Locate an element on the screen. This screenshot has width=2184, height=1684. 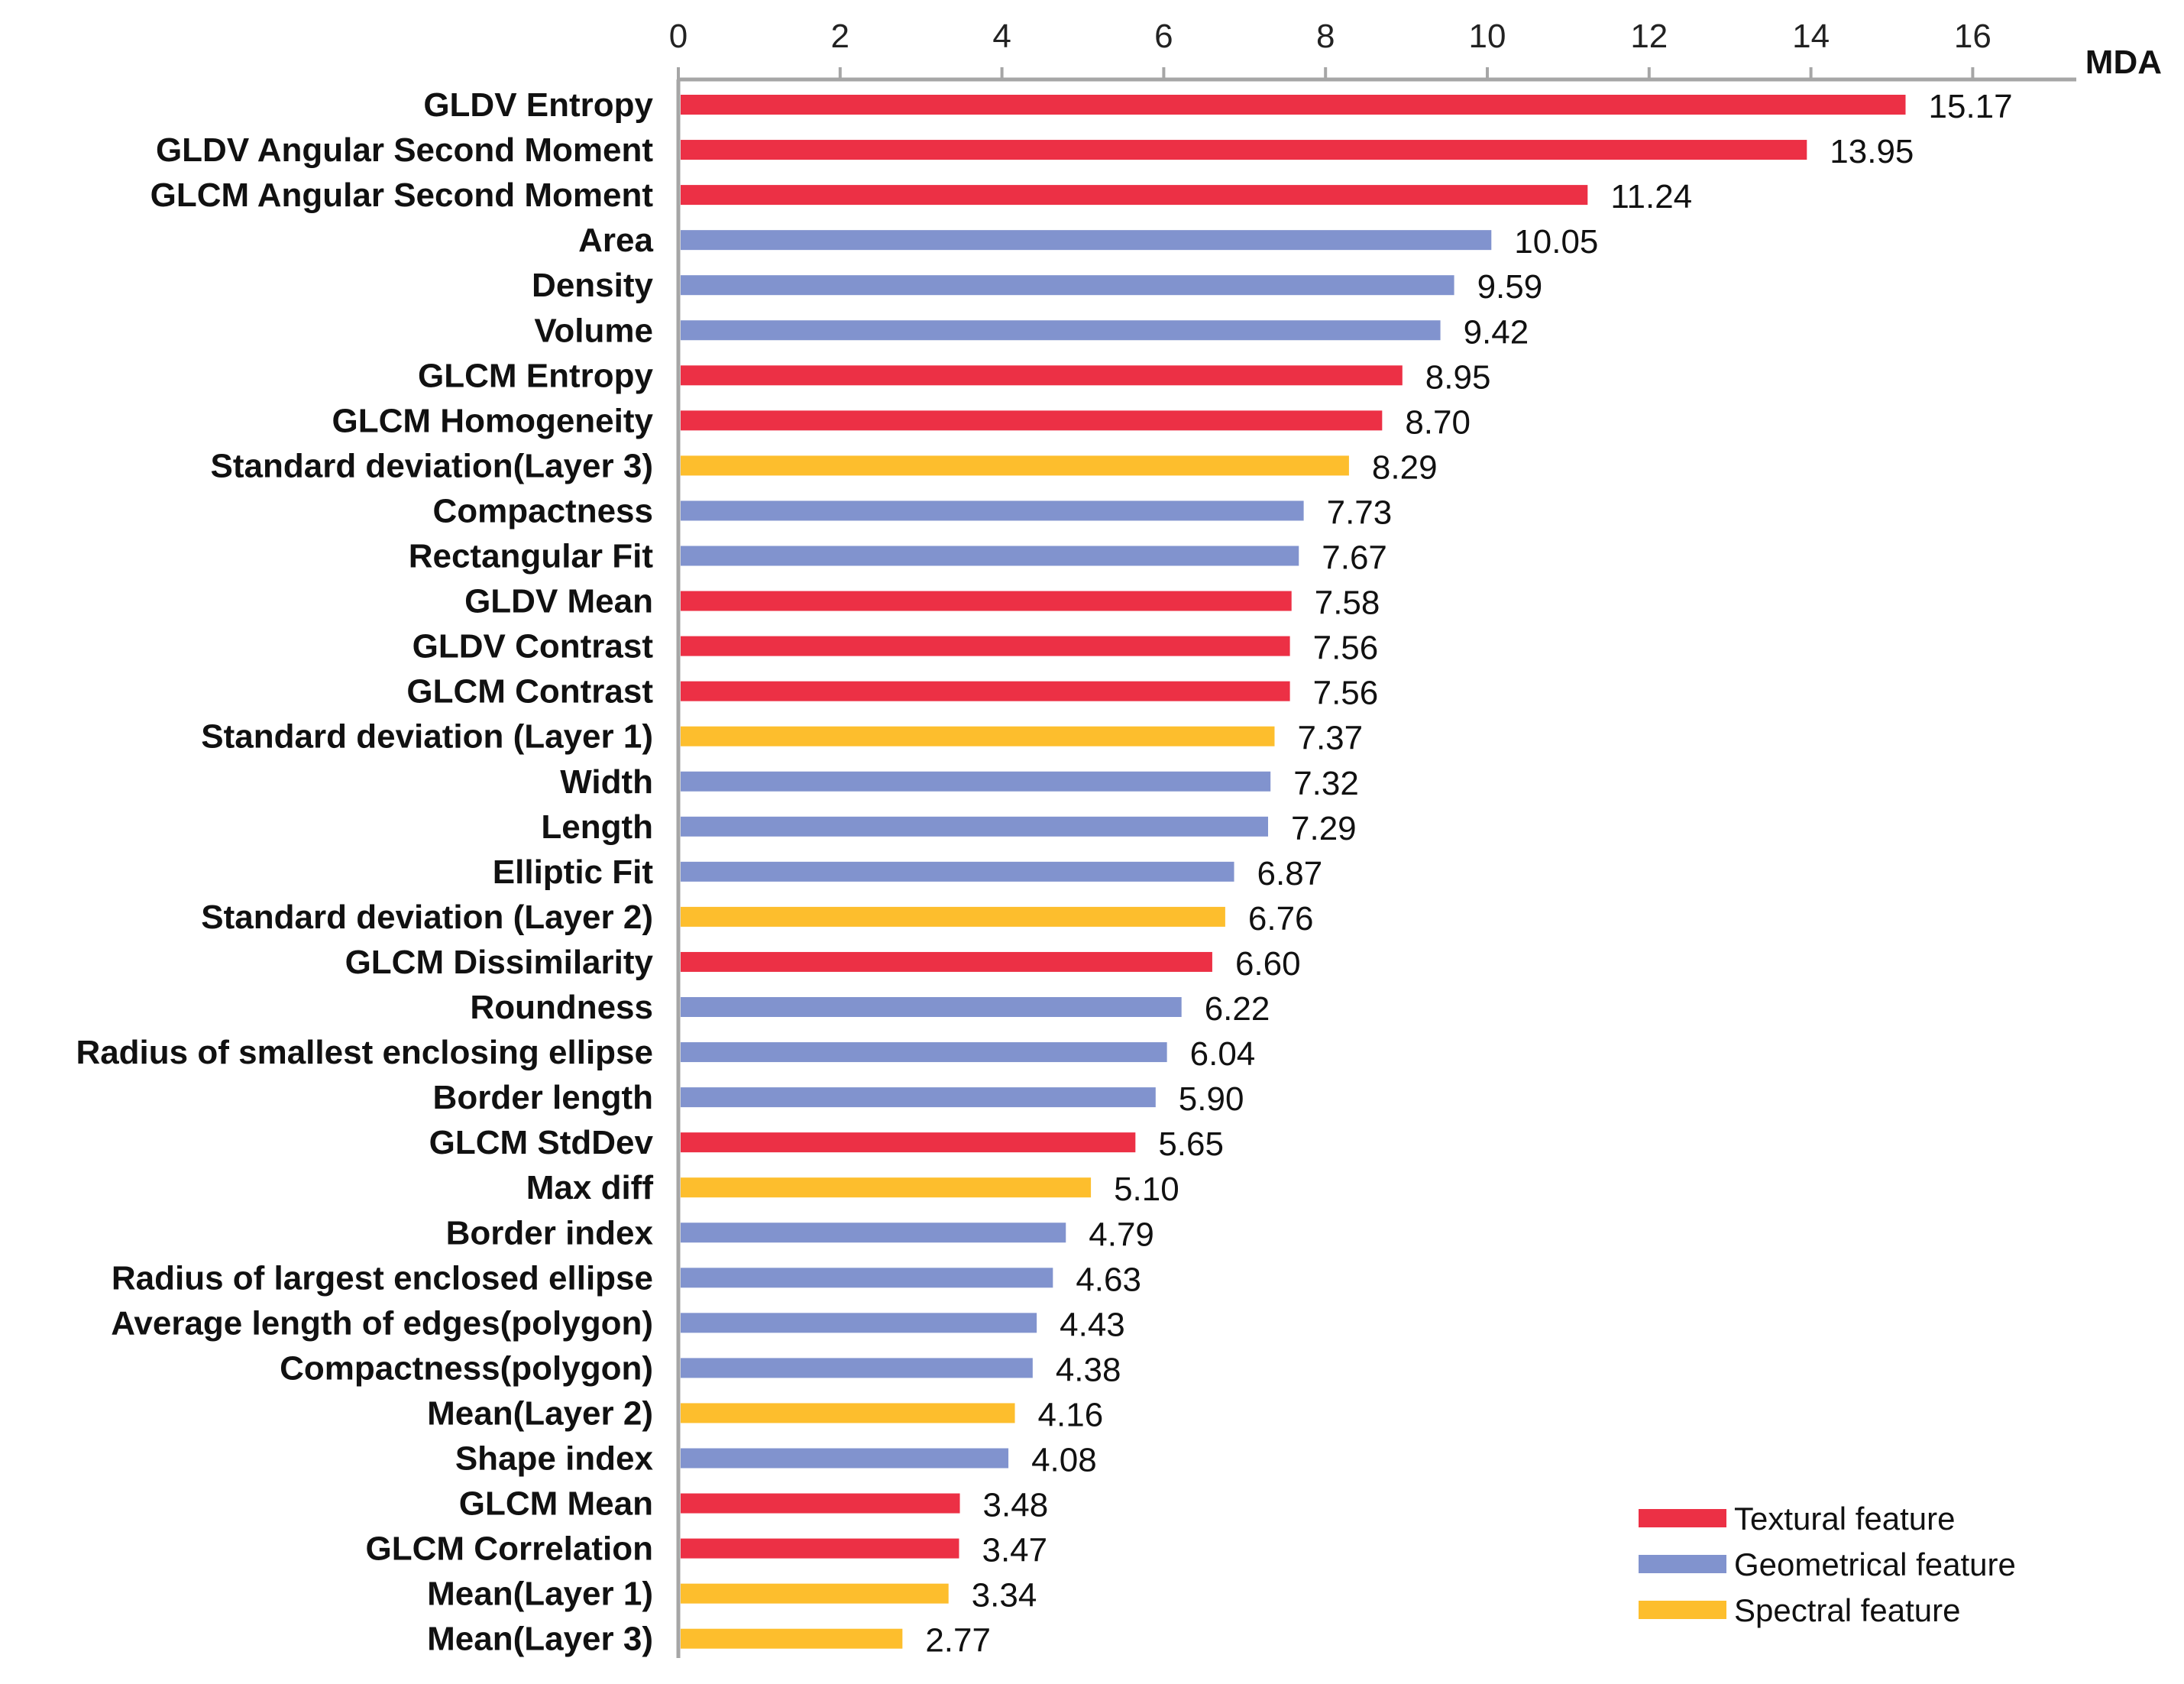
bar-border-length is located at coordinates (918, 1097).